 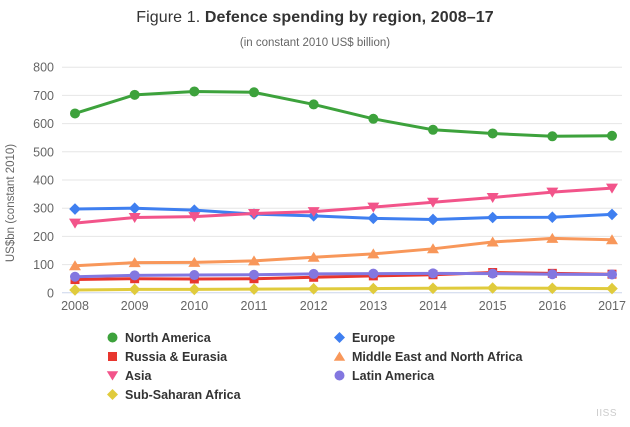 What do you see at coordinates (43, 96) in the screenshot?
I see `y-axis-tick-label: 700` at bounding box center [43, 96].